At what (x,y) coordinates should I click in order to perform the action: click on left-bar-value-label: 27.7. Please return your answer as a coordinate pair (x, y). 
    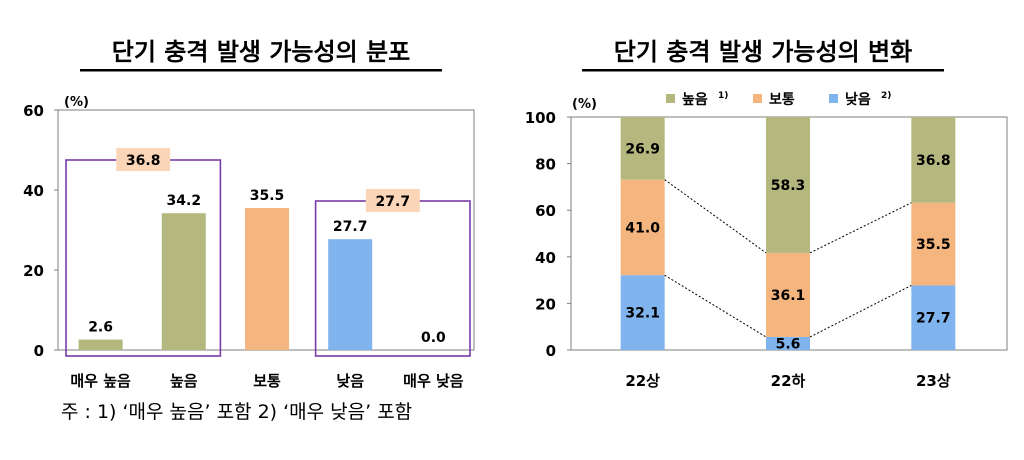
    Looking at the image, I should click on (350, 227).